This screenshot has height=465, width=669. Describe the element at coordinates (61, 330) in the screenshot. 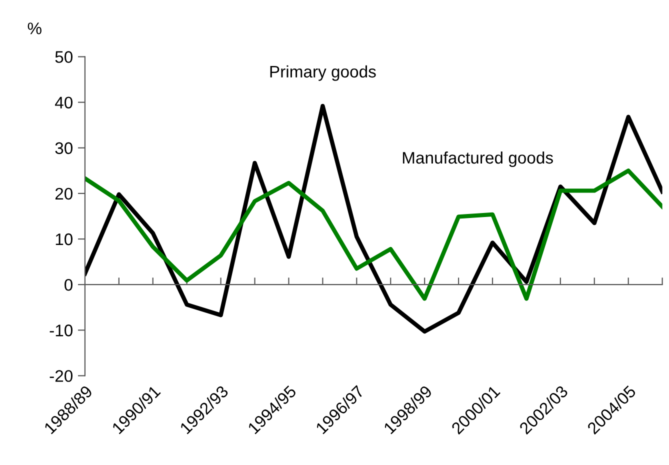

I see `y-tick-label: -10` at that location.